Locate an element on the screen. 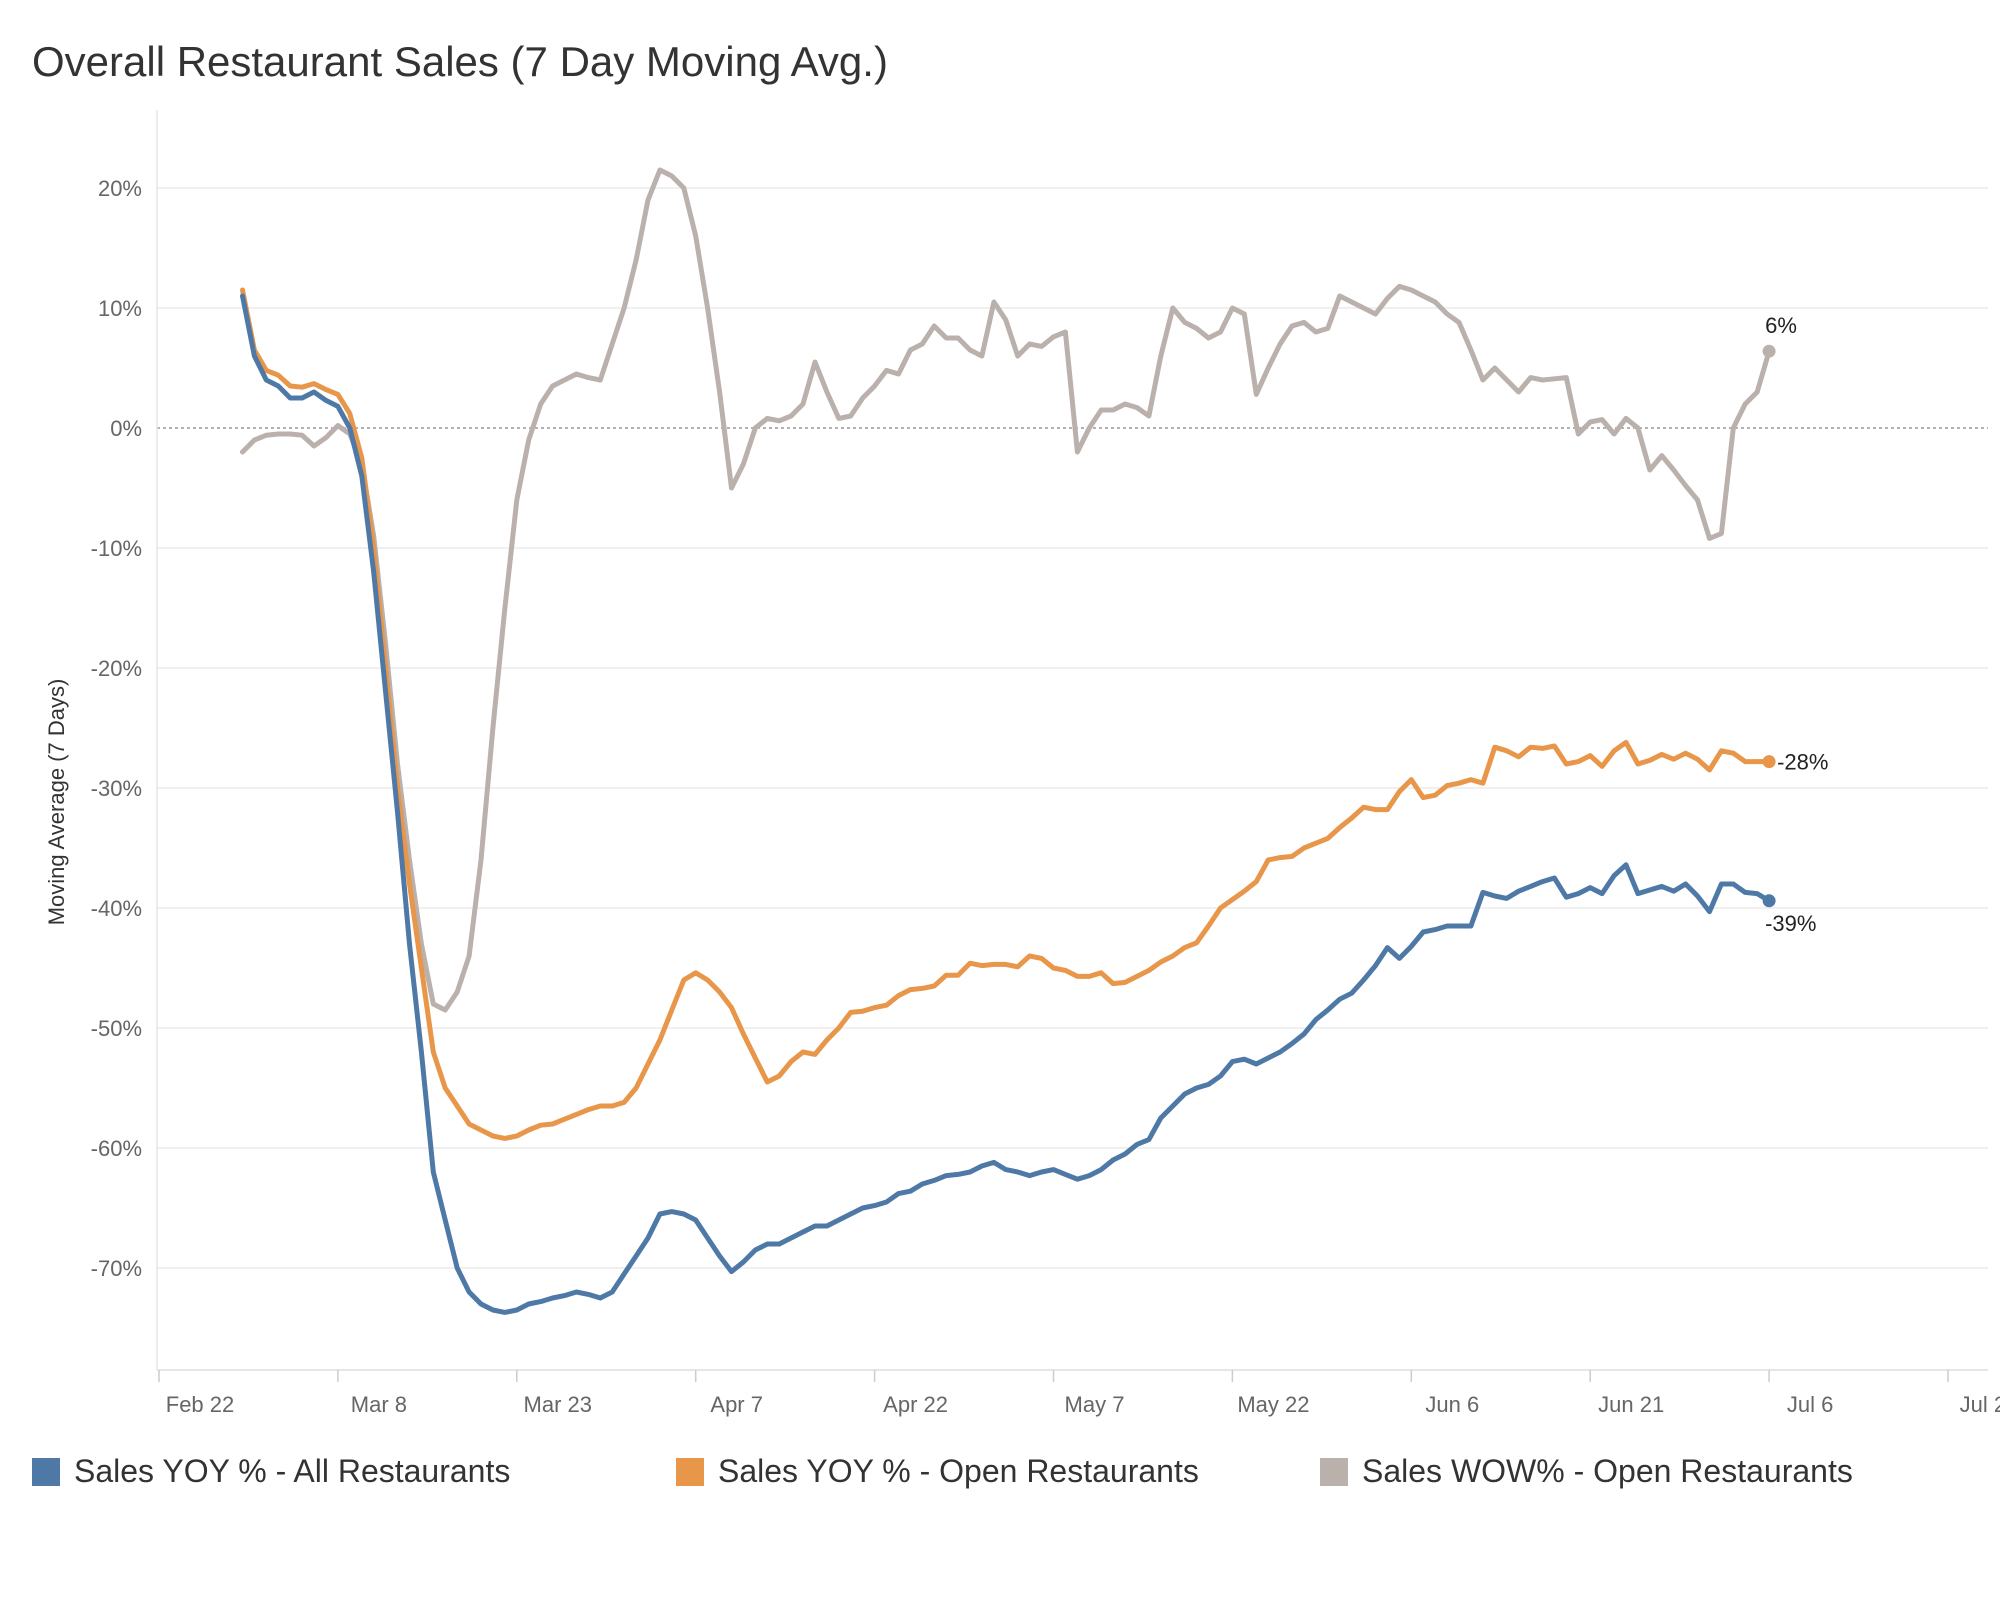 The height and width of the screenshot is (1600, 2000). x-tick-label: May 22 is located at coordinates (1273, 1404).